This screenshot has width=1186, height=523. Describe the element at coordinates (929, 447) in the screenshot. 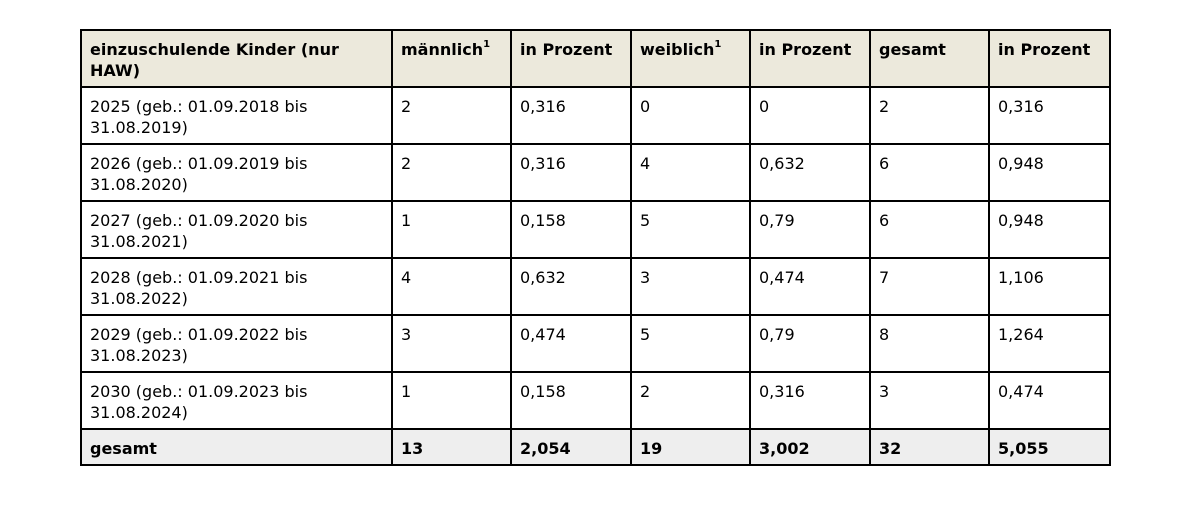

I see `total-cell: 32` at that location.